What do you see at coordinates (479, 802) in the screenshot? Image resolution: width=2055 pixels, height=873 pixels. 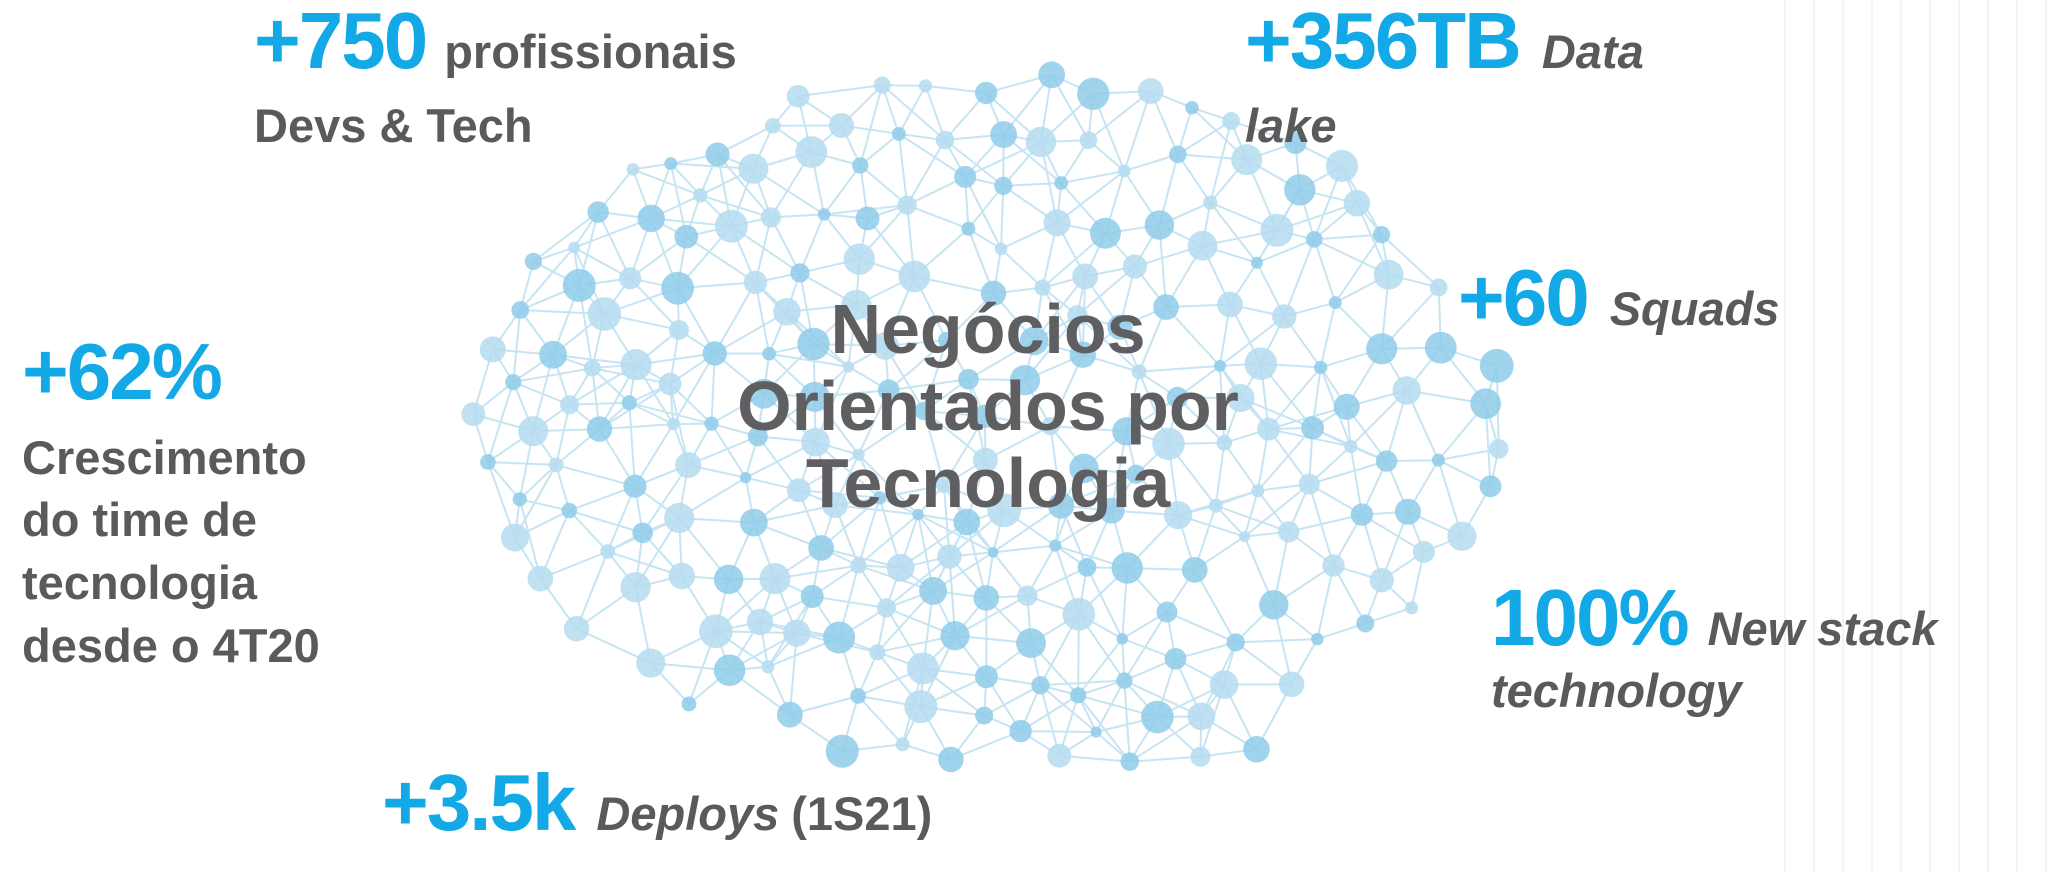 I see `stat-value: +3.5k` at bounding box center [479, 802].